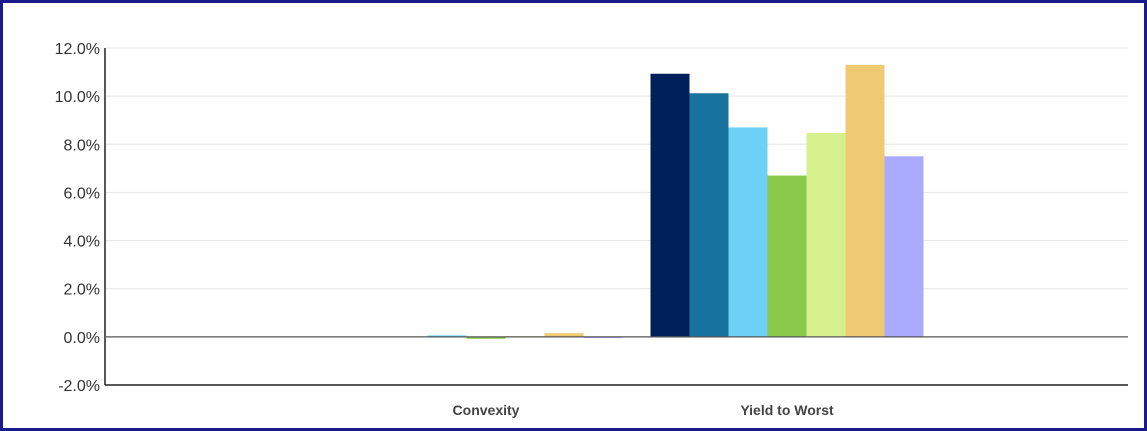 The height and width of the screenshot is (431, 1147). What do you see at coordinates (787, 410) in the screenshot?
I see `x-category-label: Yield to Worst` at bounding box center [787, 410].